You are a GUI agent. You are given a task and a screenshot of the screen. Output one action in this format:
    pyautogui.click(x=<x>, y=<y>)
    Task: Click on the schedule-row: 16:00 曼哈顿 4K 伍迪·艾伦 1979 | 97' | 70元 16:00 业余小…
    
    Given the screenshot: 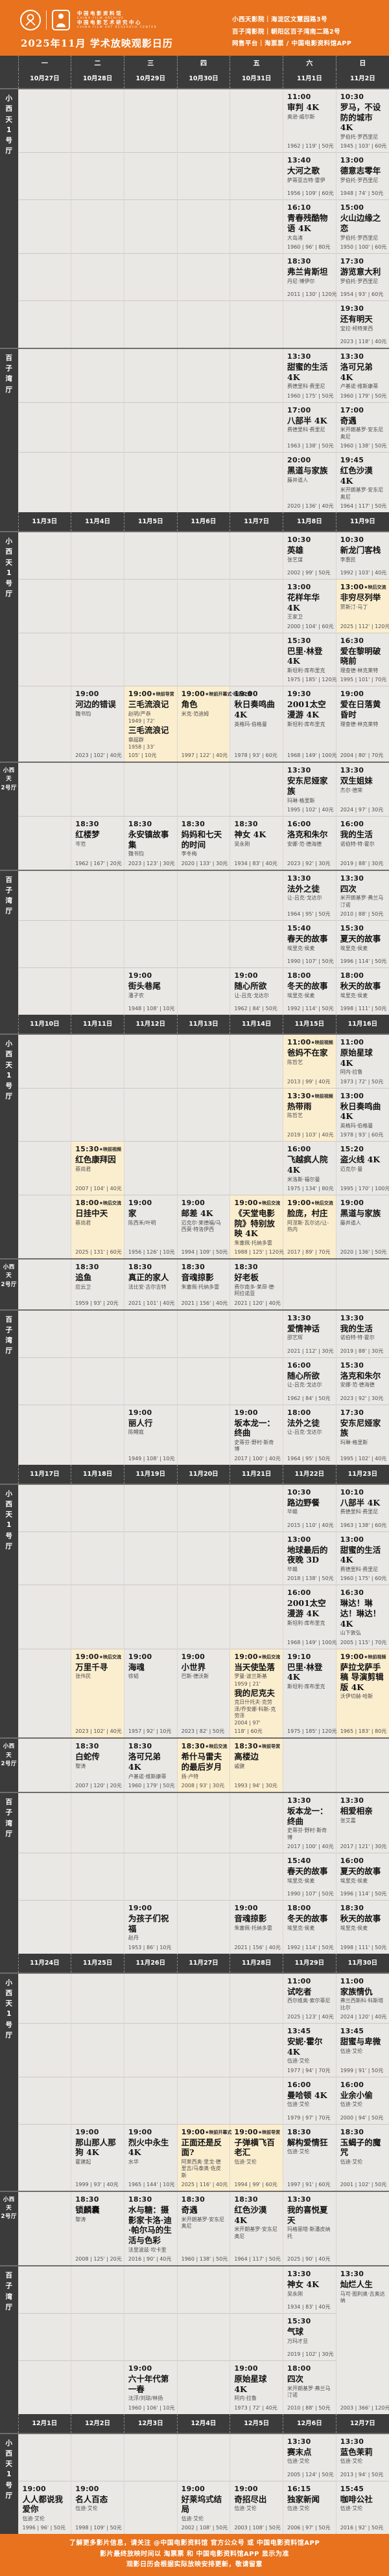 What is the action you would take?
    pyautogui.click(x=194, y=2100)
    